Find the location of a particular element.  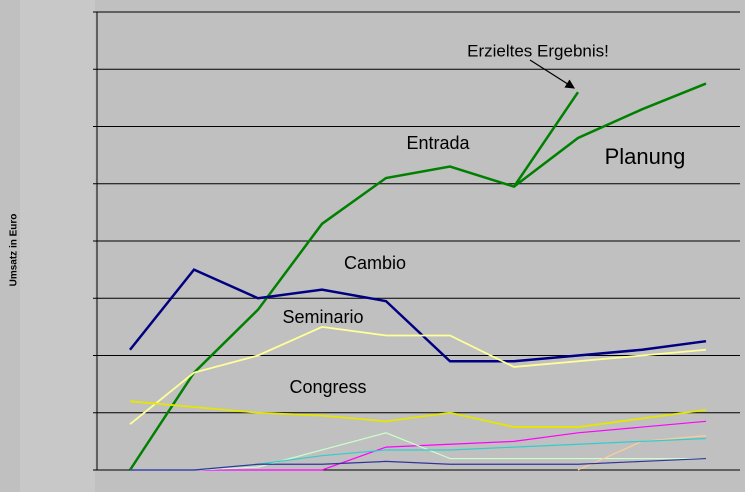

annotation: Seminario is located at coordinates (322, 317).